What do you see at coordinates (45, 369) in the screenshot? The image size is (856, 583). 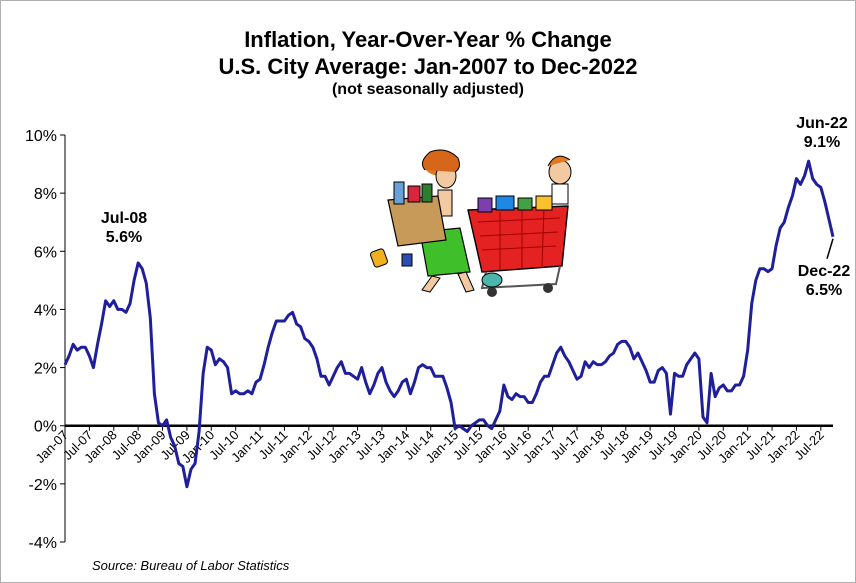 I see `y-tick-label: 2%` at bounding box center [45, 369].